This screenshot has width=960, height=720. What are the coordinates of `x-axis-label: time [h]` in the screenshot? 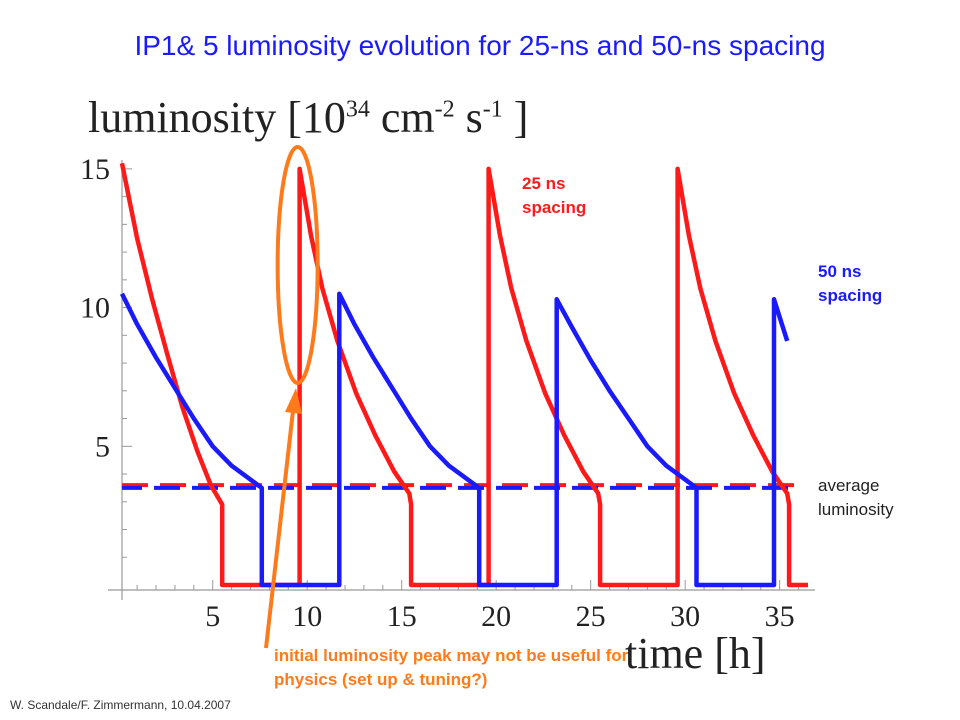 It's located at (695, 653).